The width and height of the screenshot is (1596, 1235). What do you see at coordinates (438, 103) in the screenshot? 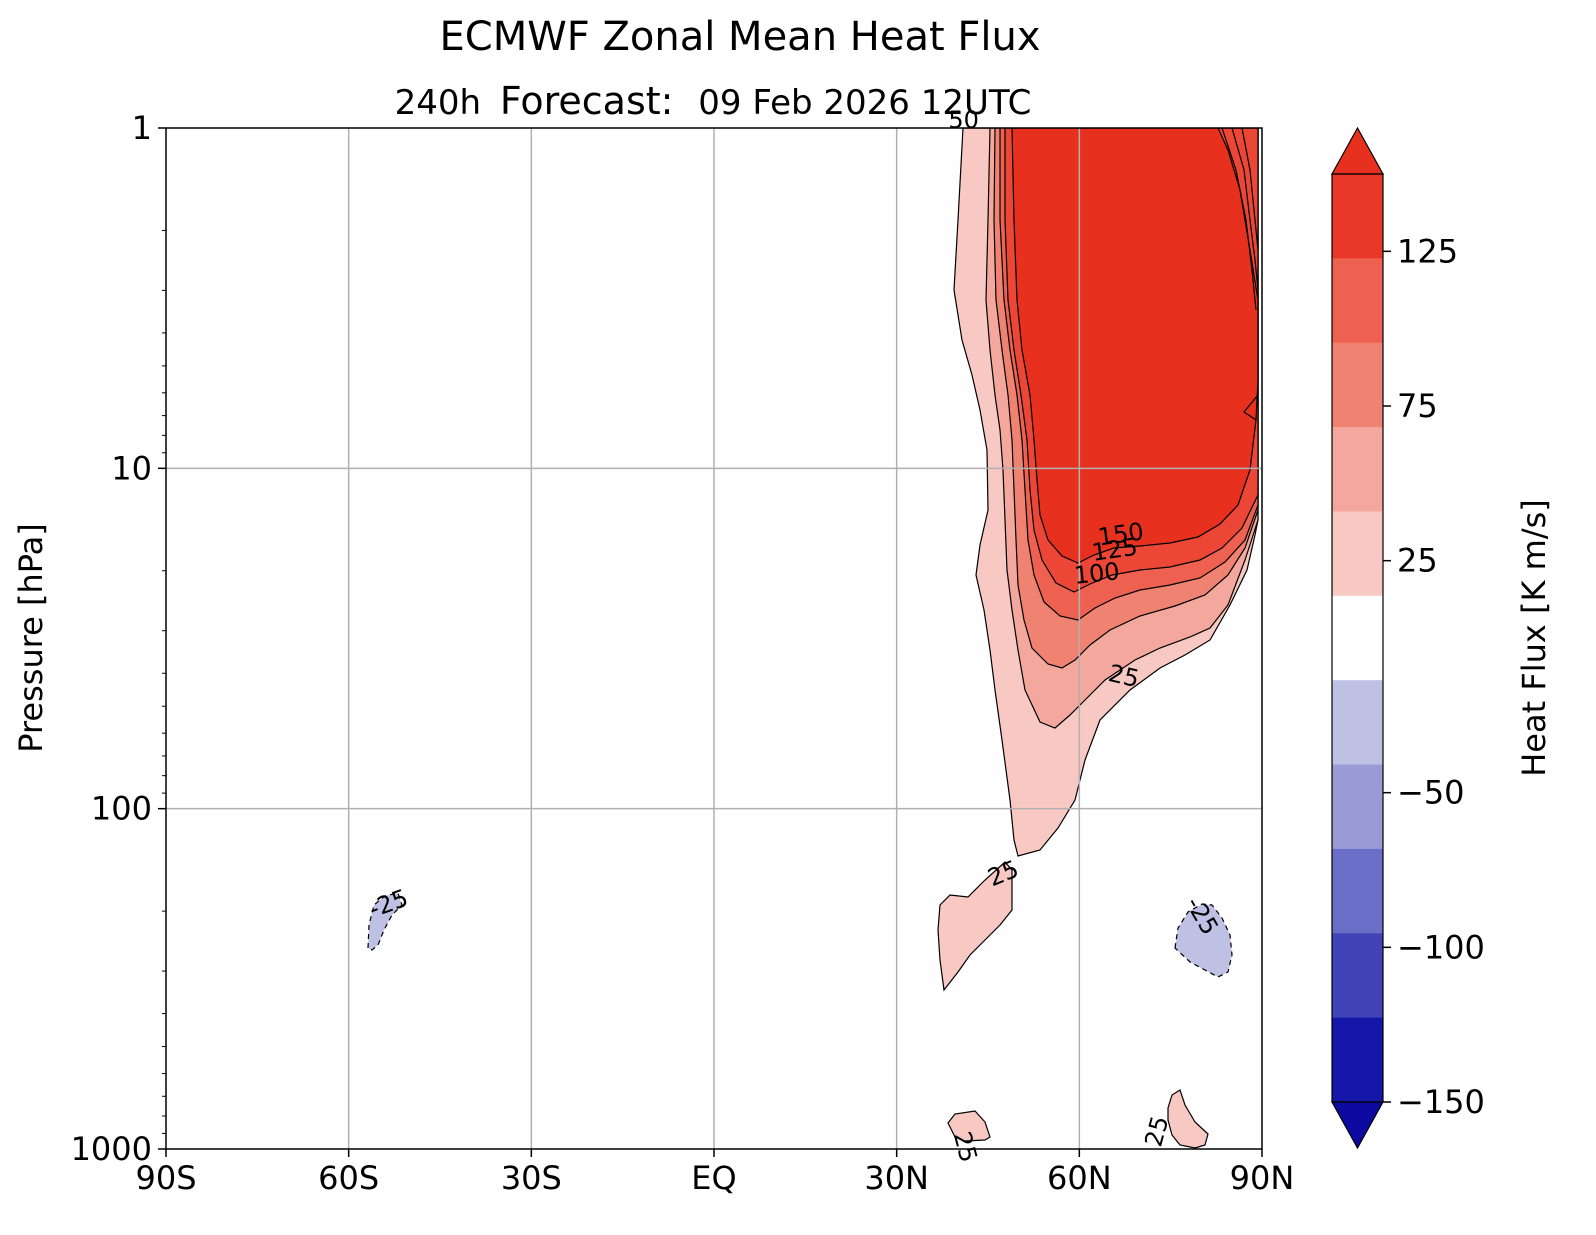
I see `subtitle-lead: 240h` at bounding box center [438, 103].